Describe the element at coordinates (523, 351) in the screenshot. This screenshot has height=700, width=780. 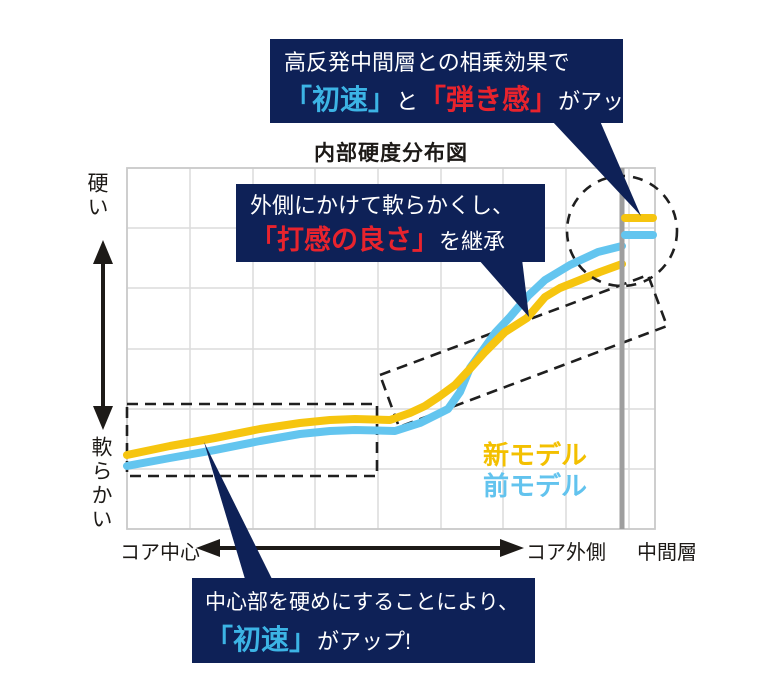
I see `dashed-box-rising-zone` at that location.